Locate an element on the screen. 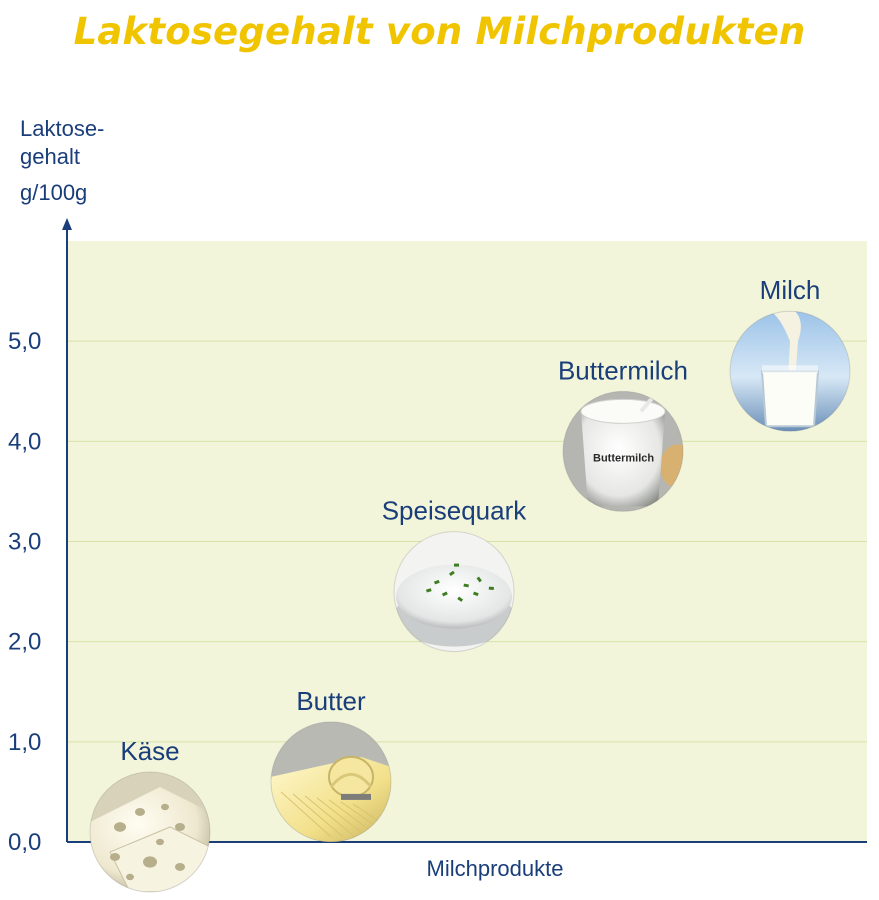 Image resolution: width=879 pixels, height=900 pixels. data-point-butter is located at coordinates (331, 782).